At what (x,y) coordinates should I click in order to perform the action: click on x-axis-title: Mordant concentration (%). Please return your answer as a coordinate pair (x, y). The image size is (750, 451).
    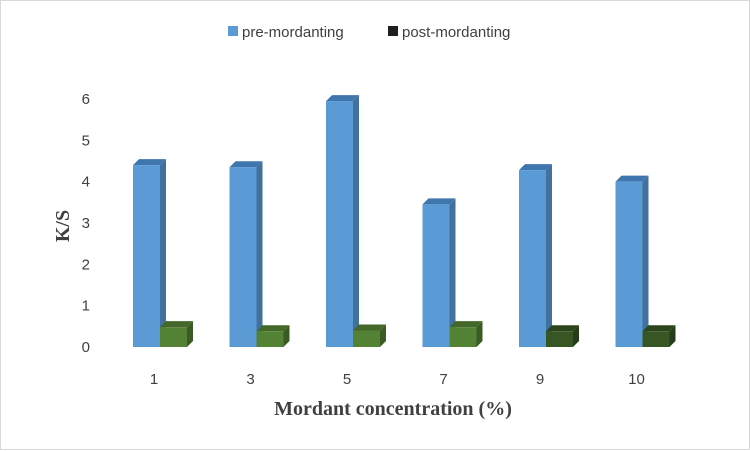
    Looking at the image, I should click on (393, 409).